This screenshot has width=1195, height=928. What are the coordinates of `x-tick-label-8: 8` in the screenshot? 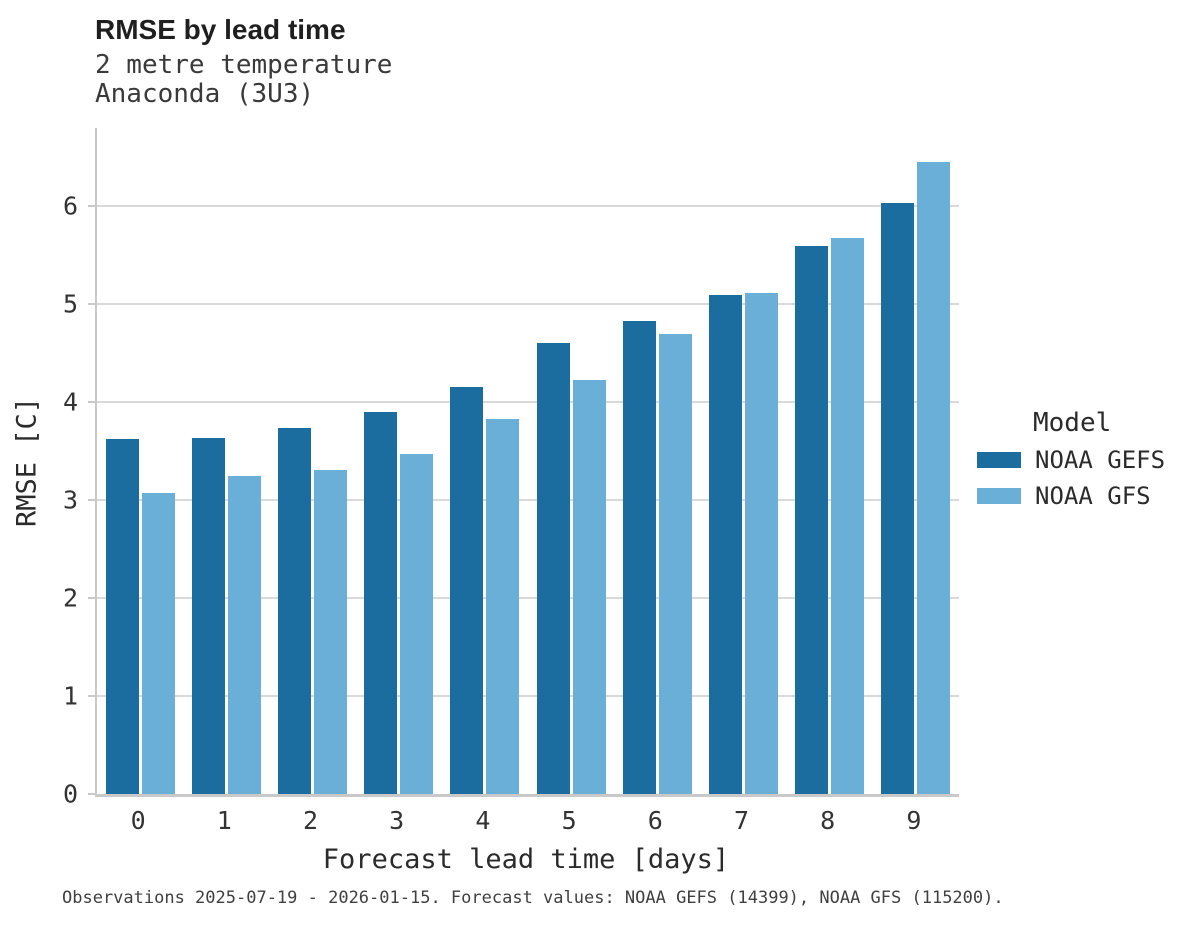 It's located at (828, 820).